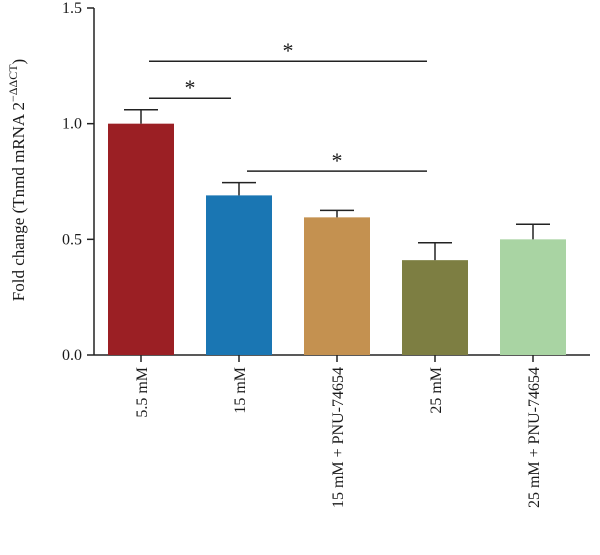 The width and height of the screenshot is (600, 555). Describe the element at coordinates (18, 201) in the screenshot. I see `y-axis-label-main: Fold change (Tnmd mRNA 2` at that location.